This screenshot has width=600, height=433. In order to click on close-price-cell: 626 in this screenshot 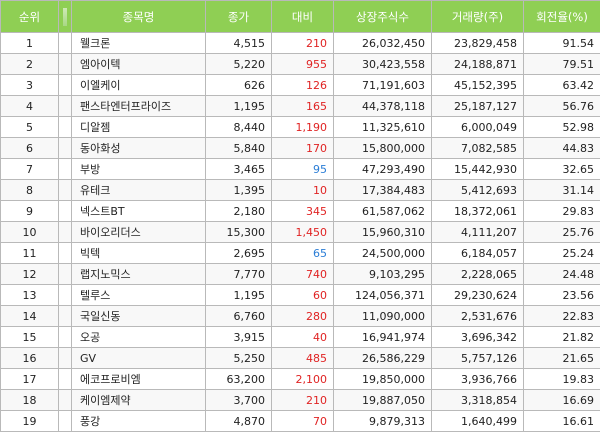, I will do `click(238, 85)`.